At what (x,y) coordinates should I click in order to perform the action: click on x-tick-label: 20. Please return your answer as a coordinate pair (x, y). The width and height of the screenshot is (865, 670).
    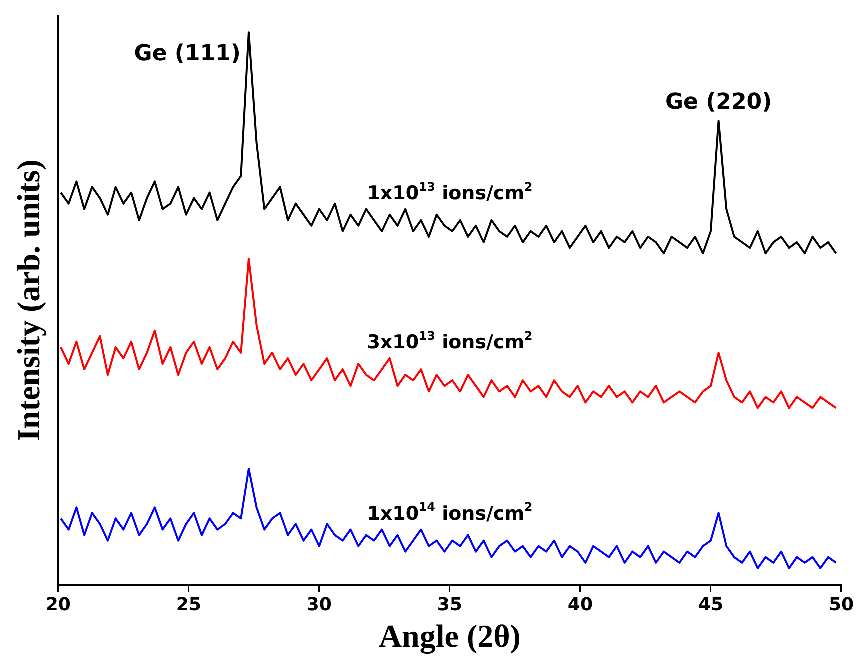
    Looking at the image, I should click on (58, 605).